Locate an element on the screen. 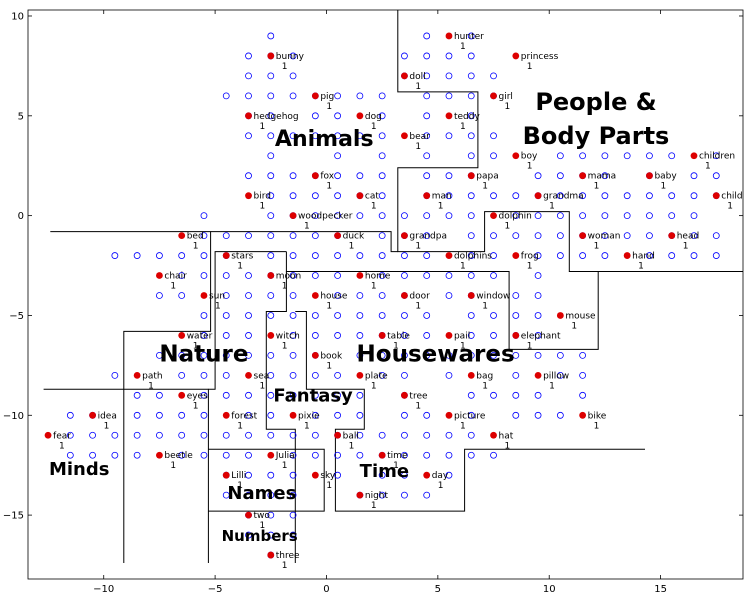 This screenshot has width=744, height=596. region-label-numbers: Numbers is located at coordinates (260, 536).